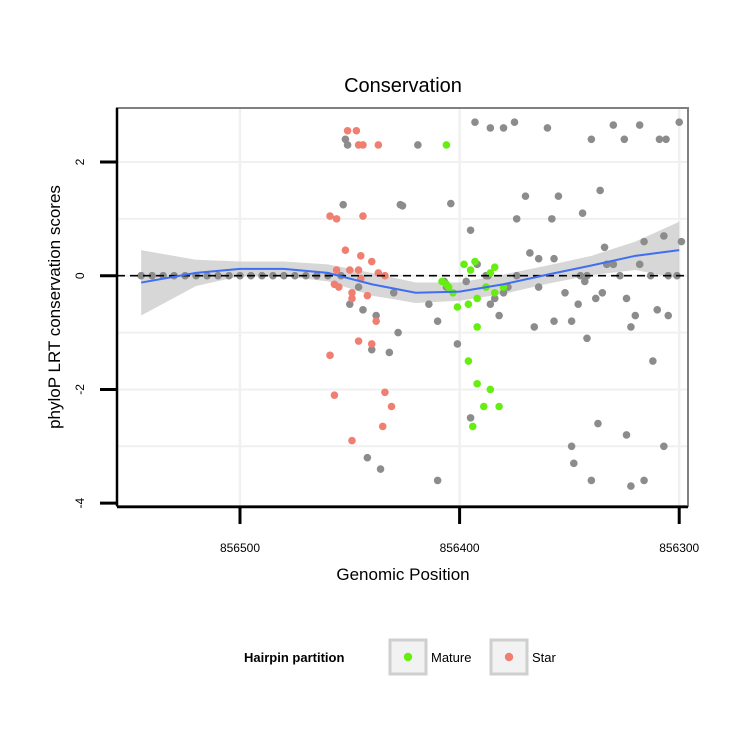  What do you see at coordinates (403, 86) in the screenshot?
I see `chart-title: Conservation` at bounding box center [403, 86].